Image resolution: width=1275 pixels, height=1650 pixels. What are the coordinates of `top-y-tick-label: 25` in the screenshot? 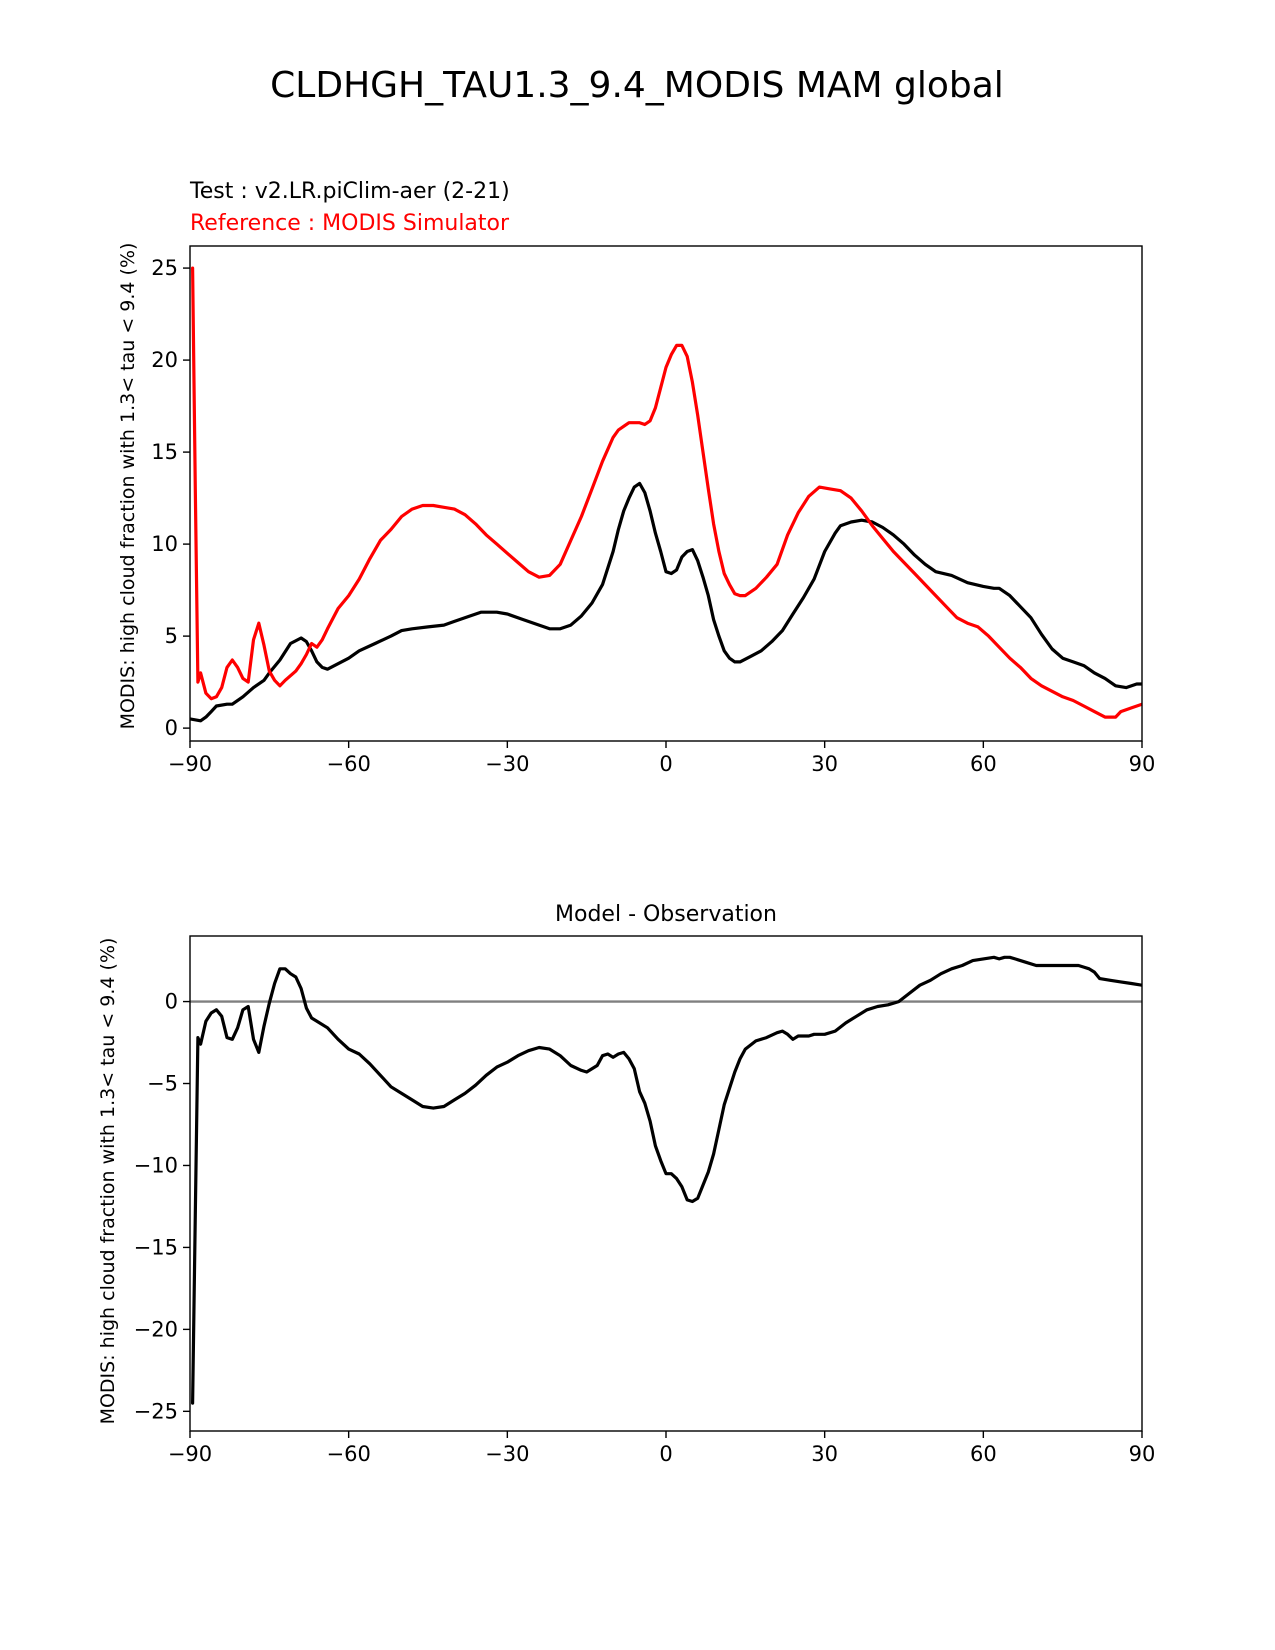 It's located at (164, 268).